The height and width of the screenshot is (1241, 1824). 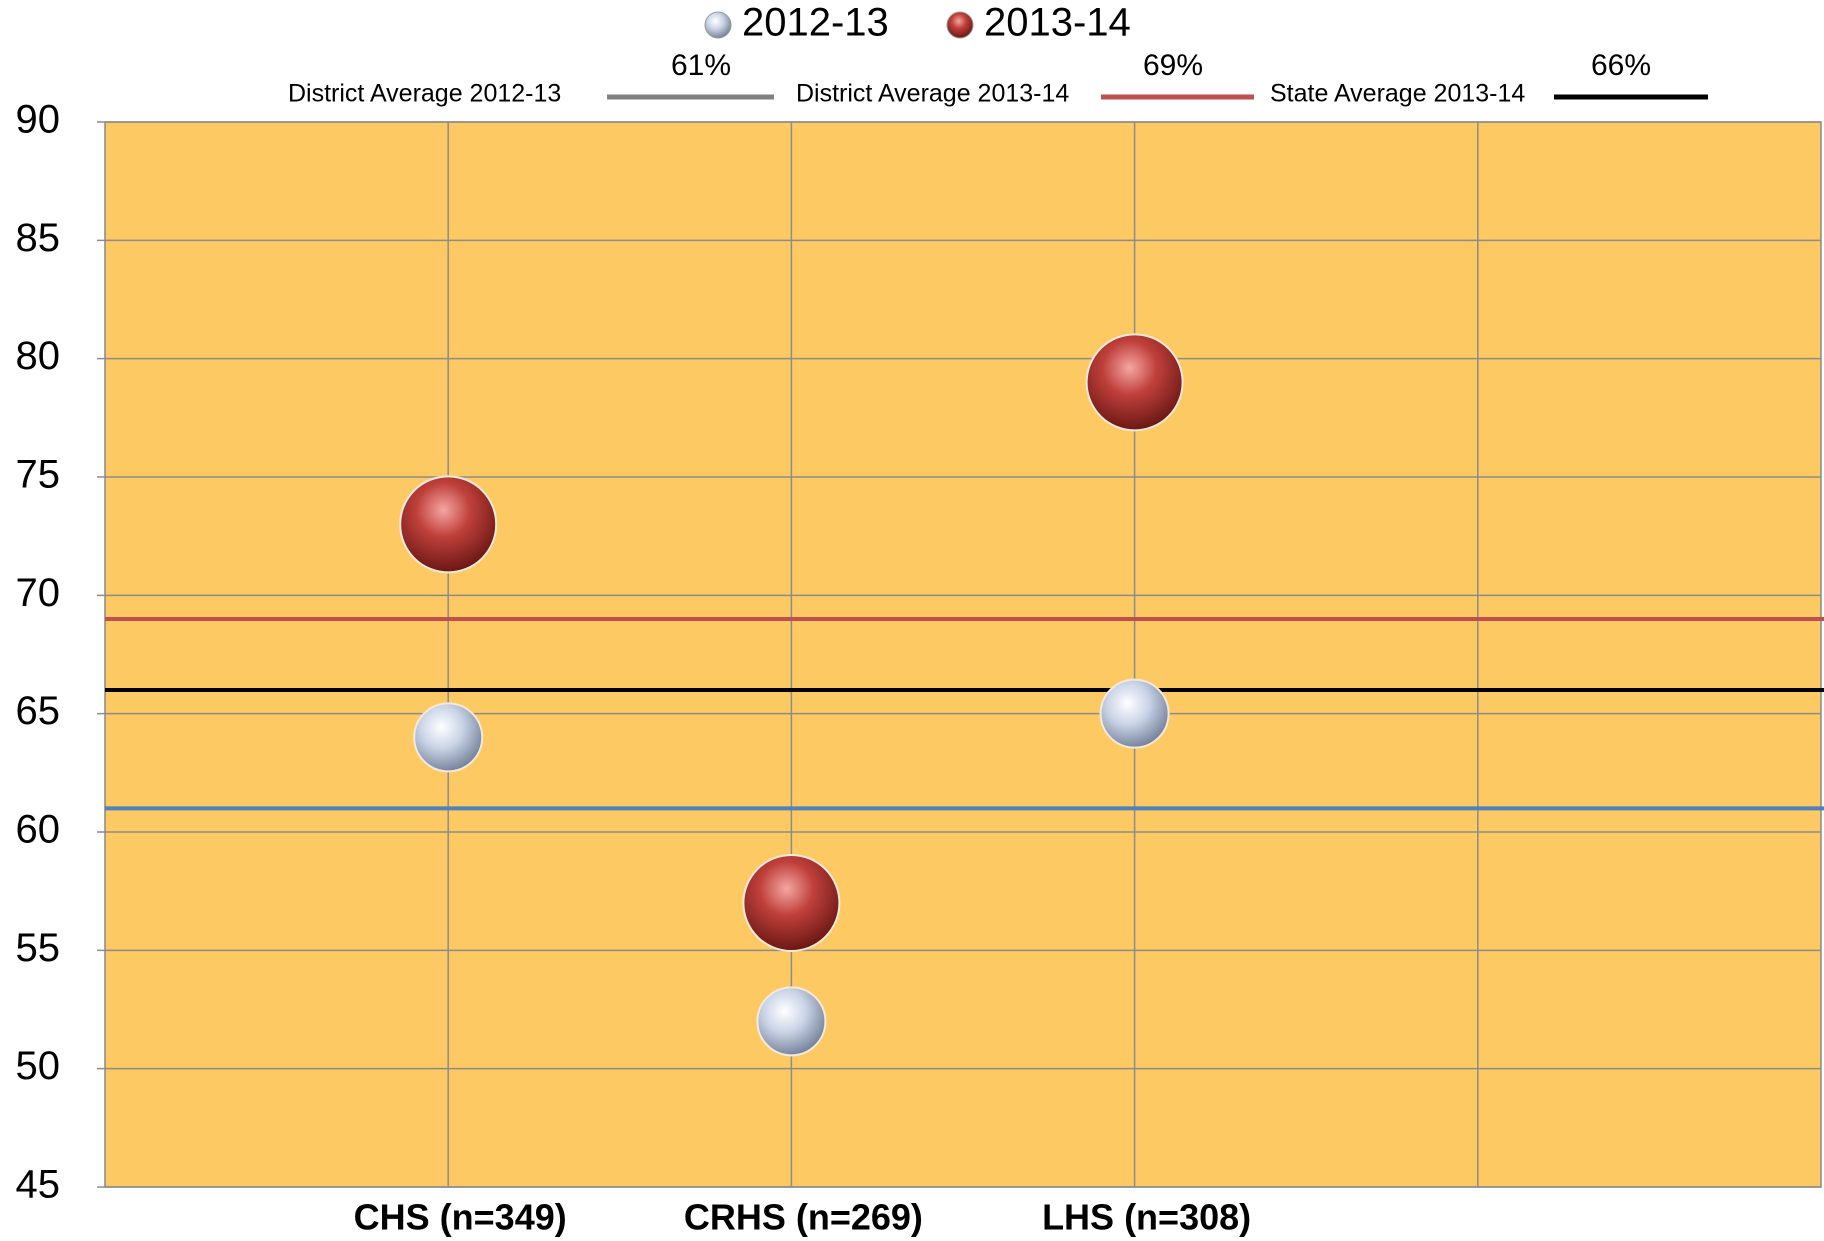 What do you see at coordinates (803, 1217) in the screenshot?
I see `x-tick-label: CRHS (n=269)` at bounding box center [803, 1217].